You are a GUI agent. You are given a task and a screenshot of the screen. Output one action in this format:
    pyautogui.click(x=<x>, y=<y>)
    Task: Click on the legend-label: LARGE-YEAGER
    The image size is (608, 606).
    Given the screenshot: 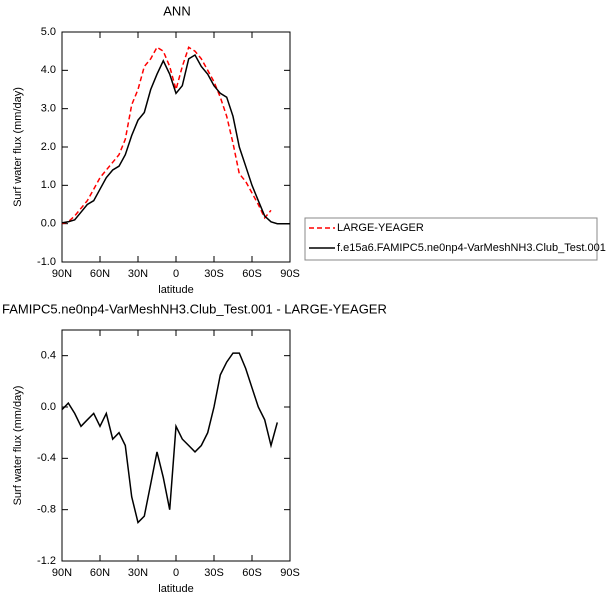 What is the action you would take?
    pyautogui.click(x=380, y=228)
    